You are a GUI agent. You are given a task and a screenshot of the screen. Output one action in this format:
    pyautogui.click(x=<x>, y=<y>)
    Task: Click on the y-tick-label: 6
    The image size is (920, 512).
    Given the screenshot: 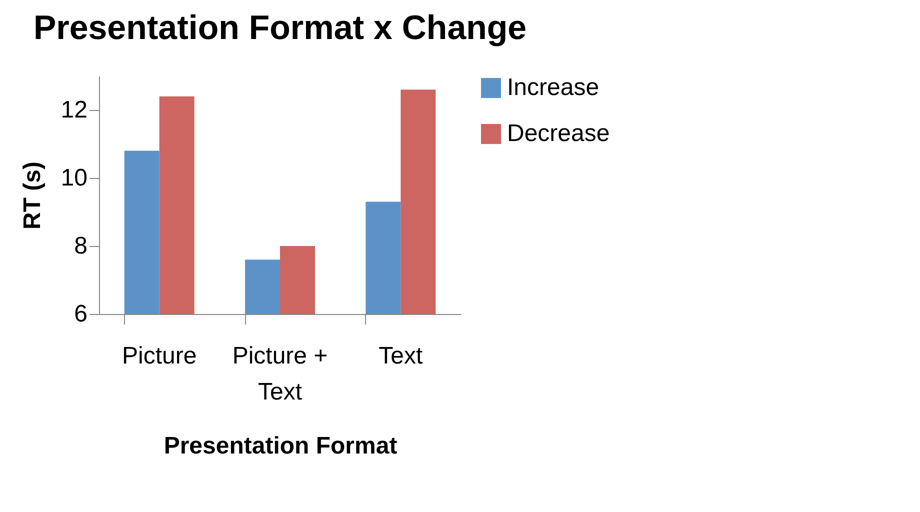 What is the action you would take?
    pyautogui.click(x=81, y=314)
    